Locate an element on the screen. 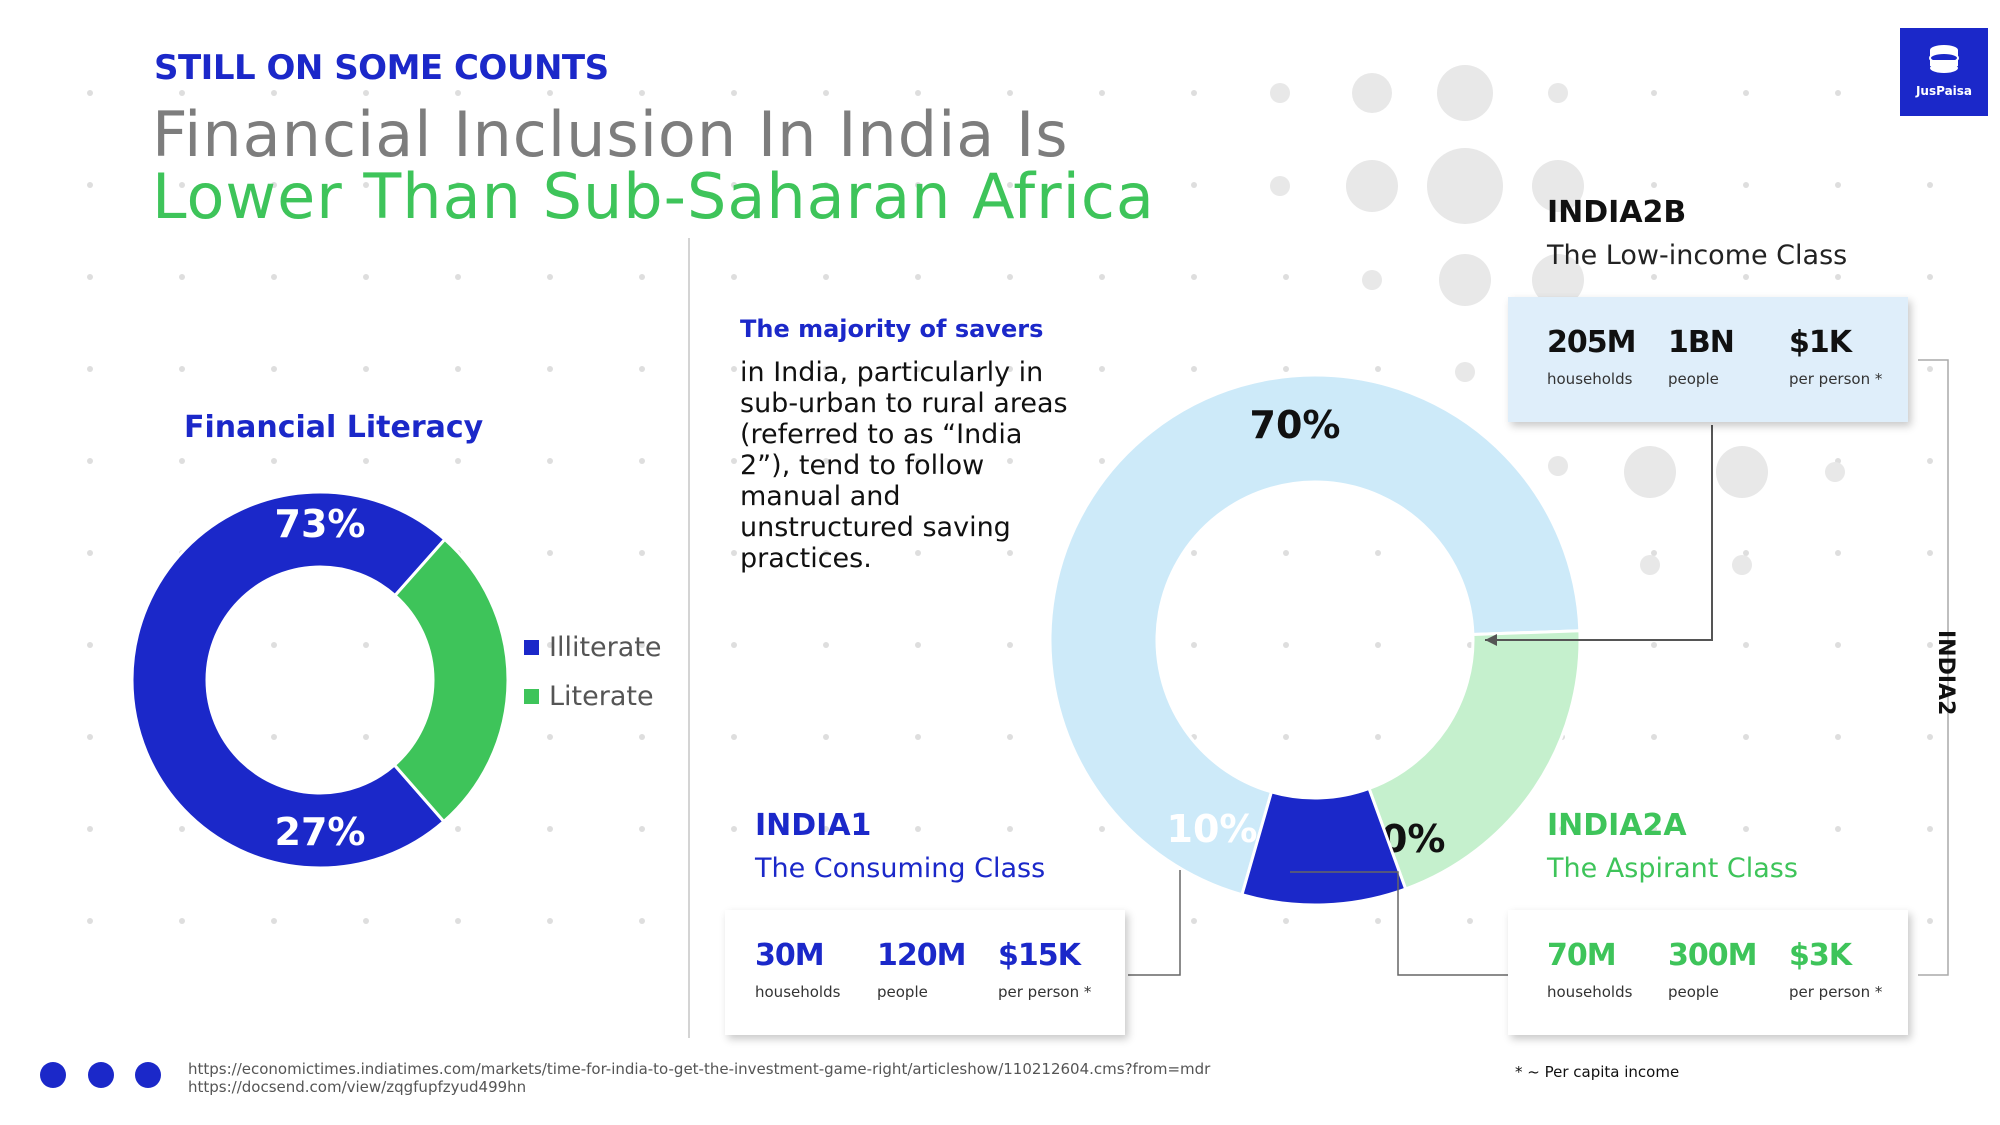 The image size is (2000, 1125). stat-value: 205M is located at coordinates (1591, 342).